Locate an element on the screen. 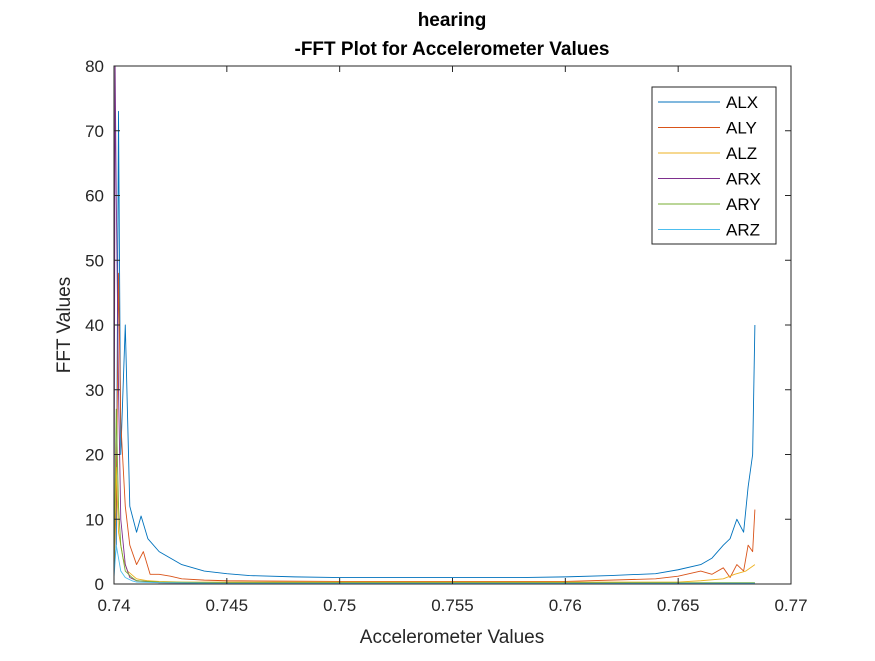  y-axis-label: FFT Values is located at coordinates (64, 325).